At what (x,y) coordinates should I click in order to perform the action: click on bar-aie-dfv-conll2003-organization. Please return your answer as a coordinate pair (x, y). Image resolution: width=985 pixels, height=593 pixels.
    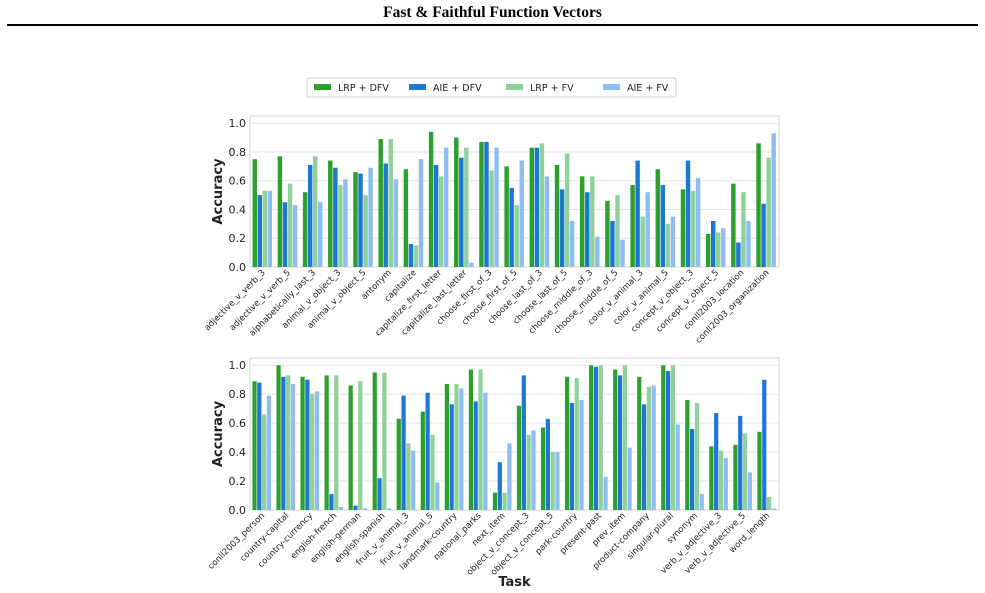
    Looking at the image, I should click on (763, 235).